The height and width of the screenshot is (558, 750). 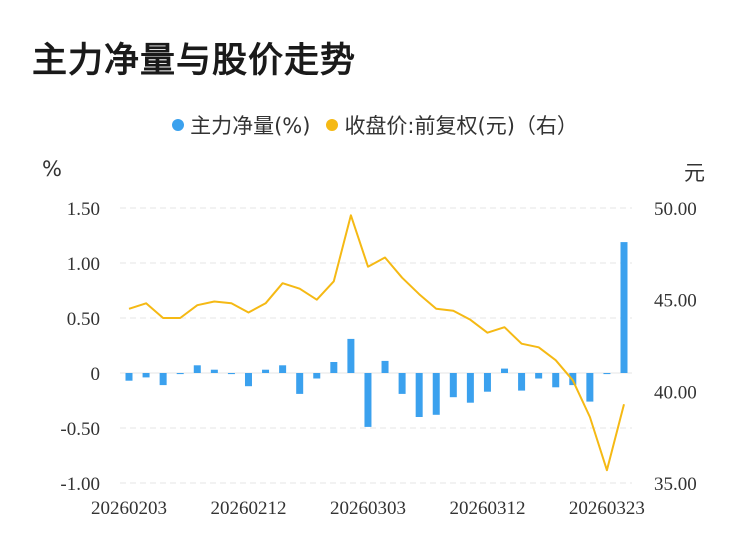 What do you see at coordinates (675, 347) in the screenshot?
I see `right-axis-ticks: 50.00 45.00 40.00 35.00` at bounding box center [675, 347].